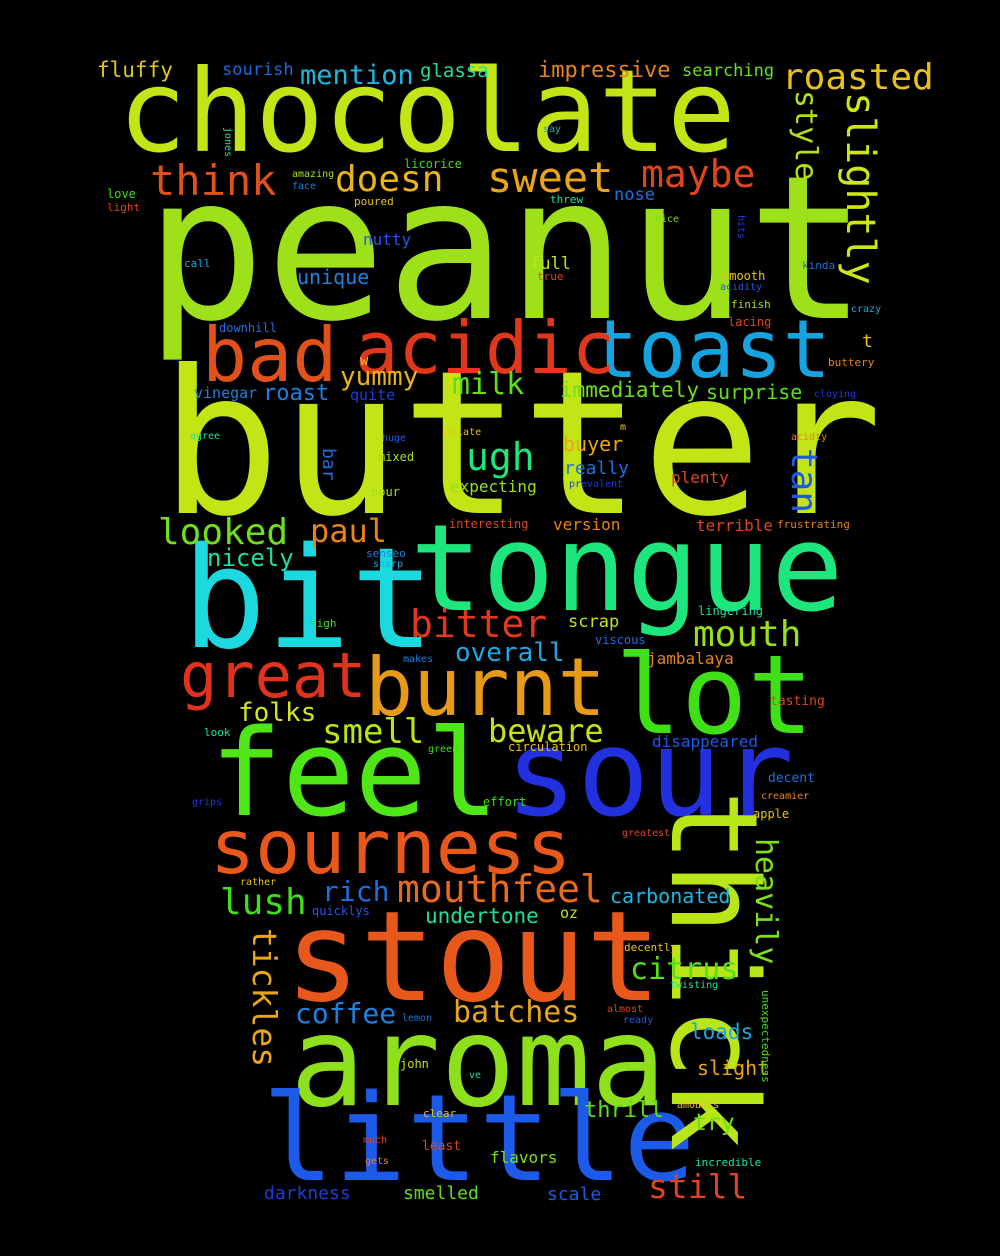 This screenshot has width=1000, height=1256. What do you see at coordinates (440, 1113) in the screenshot?
I see `word-clear: clear` at bounding box center [440, 1113].